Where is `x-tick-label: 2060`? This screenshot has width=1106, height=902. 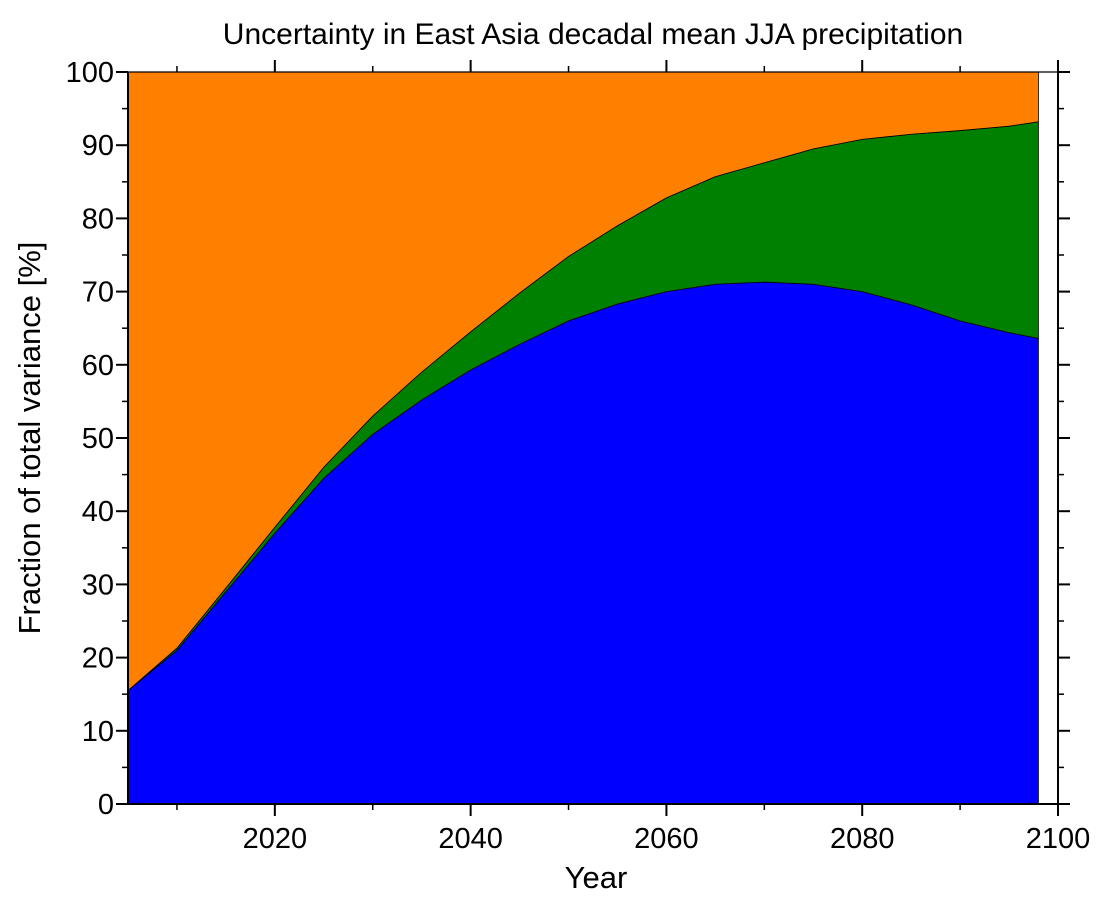
x-tick-label: 2060 is located at coordinates (666, 839).